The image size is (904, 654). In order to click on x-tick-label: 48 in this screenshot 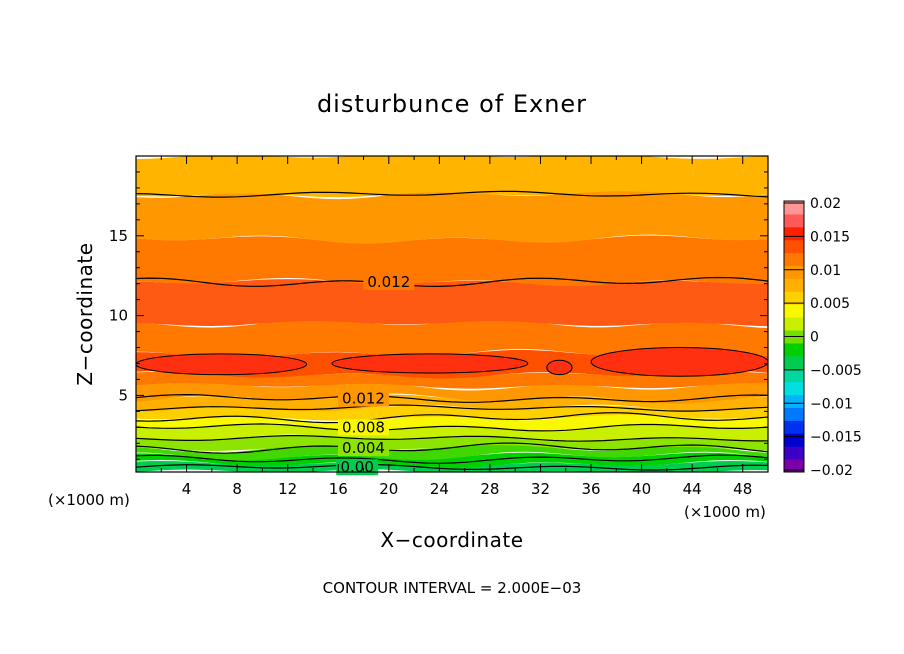, I will do `click(742, 489)`.